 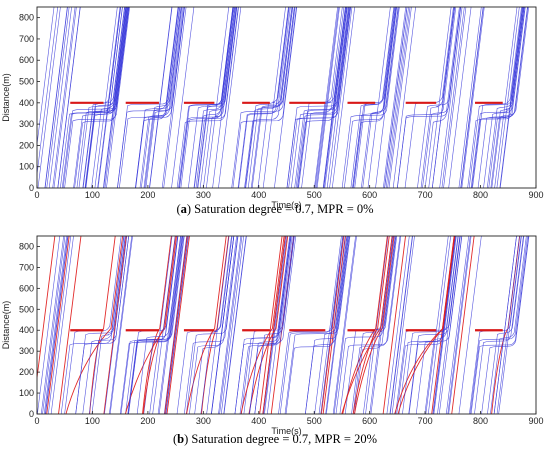 I want to click on y-axis-label: Distance(m), so click(x=6, y=97).